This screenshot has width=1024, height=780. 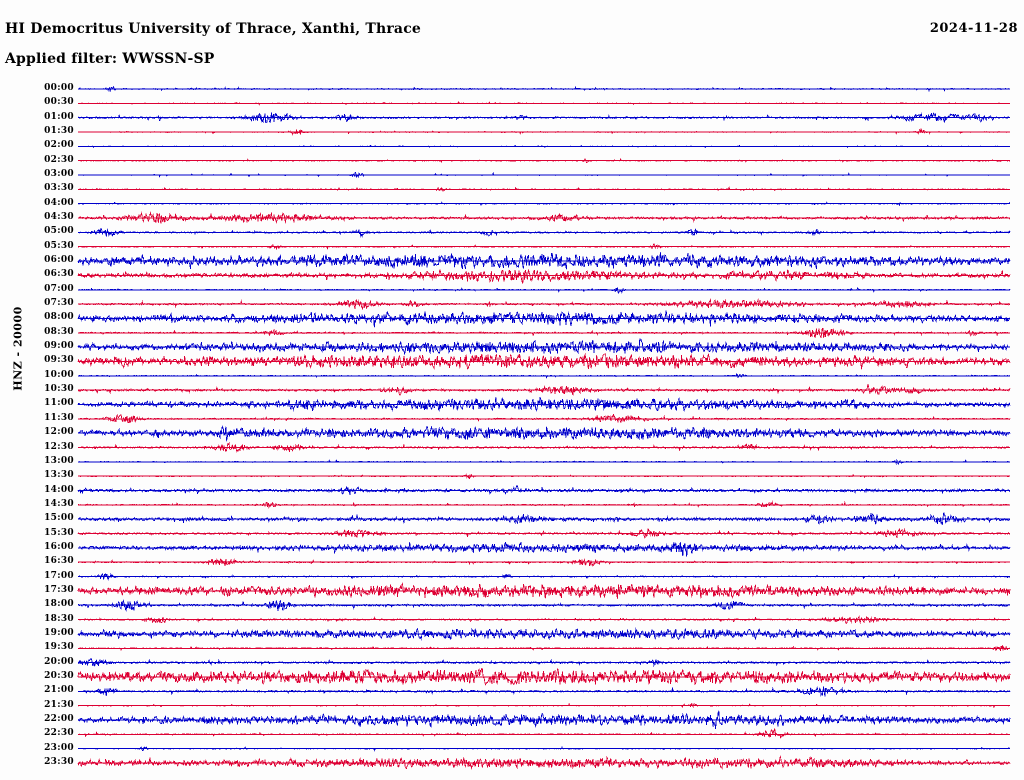 What do you see at coordinates (59, 446) in the screenshot?
I see `time-label-12-30: 12:30` at bounding box center [59, 446].